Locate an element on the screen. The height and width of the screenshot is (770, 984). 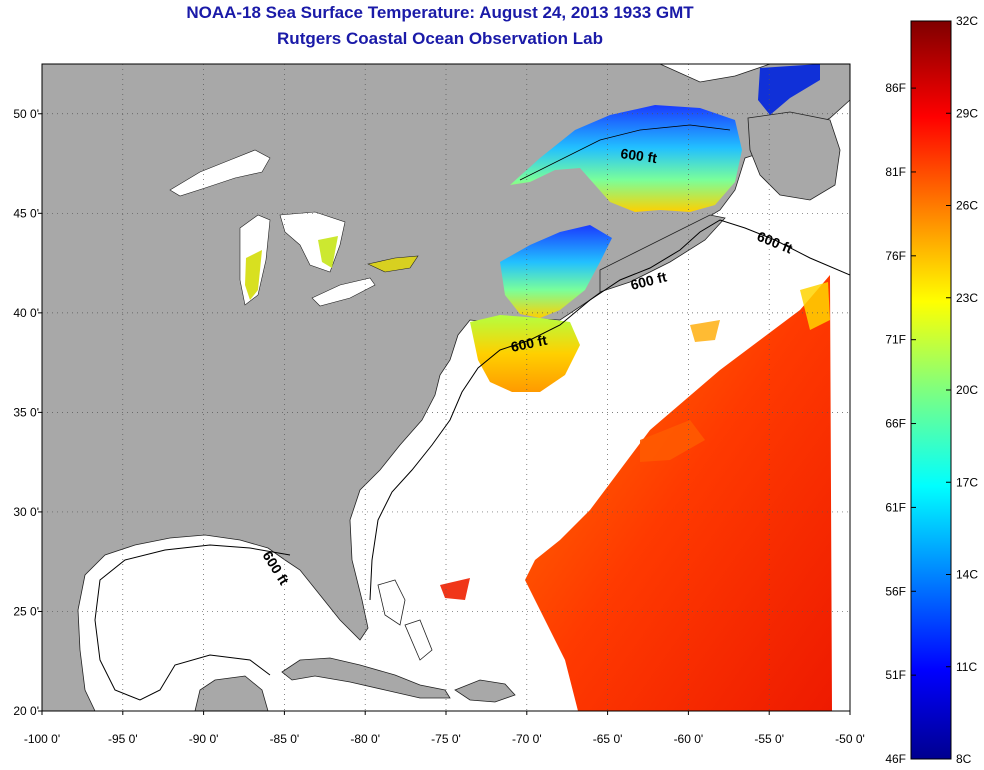
lon-tick-label: -75 0' is located at coordinates (446, 739).